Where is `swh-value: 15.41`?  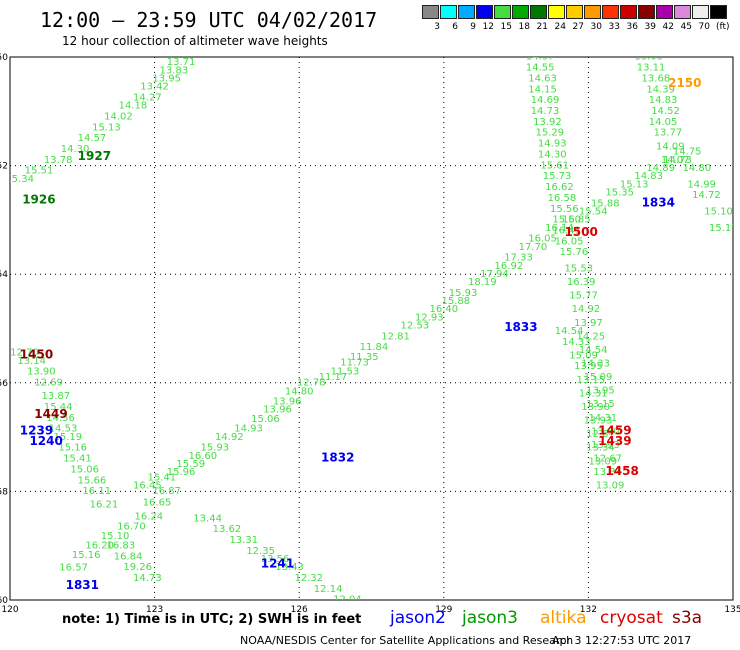 swh-value: 15.41 is located at coordinates (77, 459).